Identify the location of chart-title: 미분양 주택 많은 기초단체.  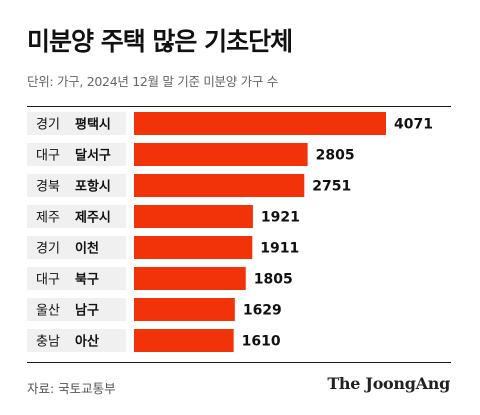
(160, 41).